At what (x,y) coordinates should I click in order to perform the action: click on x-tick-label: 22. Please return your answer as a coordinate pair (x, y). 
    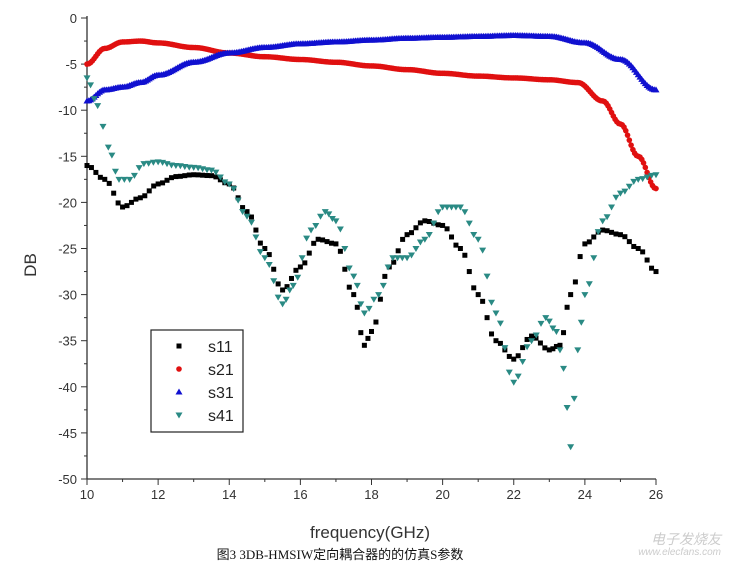
    Looking at the image, I should click on (514, 494).